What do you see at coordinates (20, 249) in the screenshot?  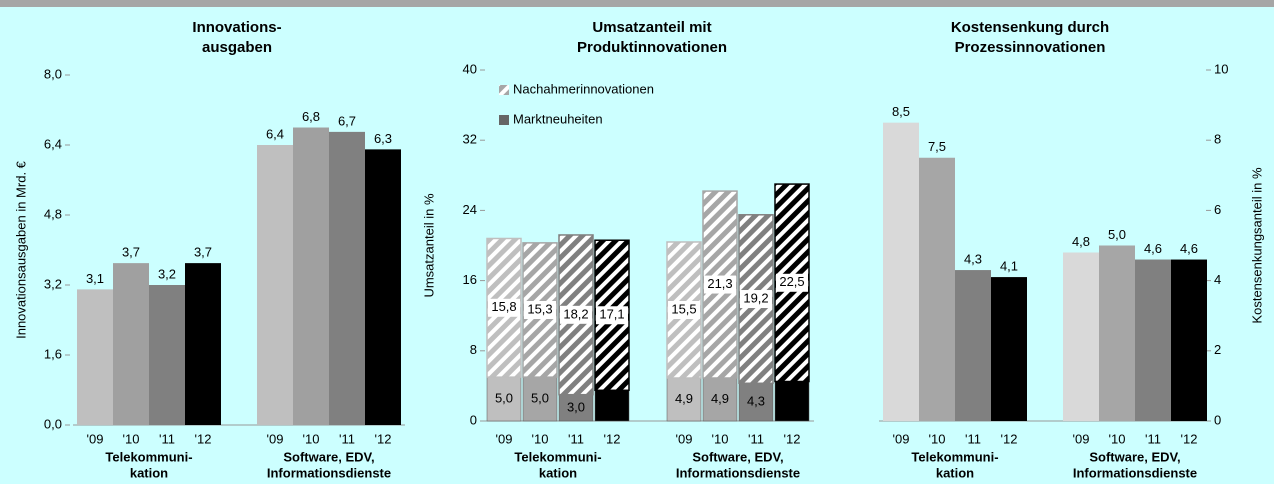 I see `y-axis-label: Innovationsausgaben in Mrd. €` at bounding box center [20, 249].